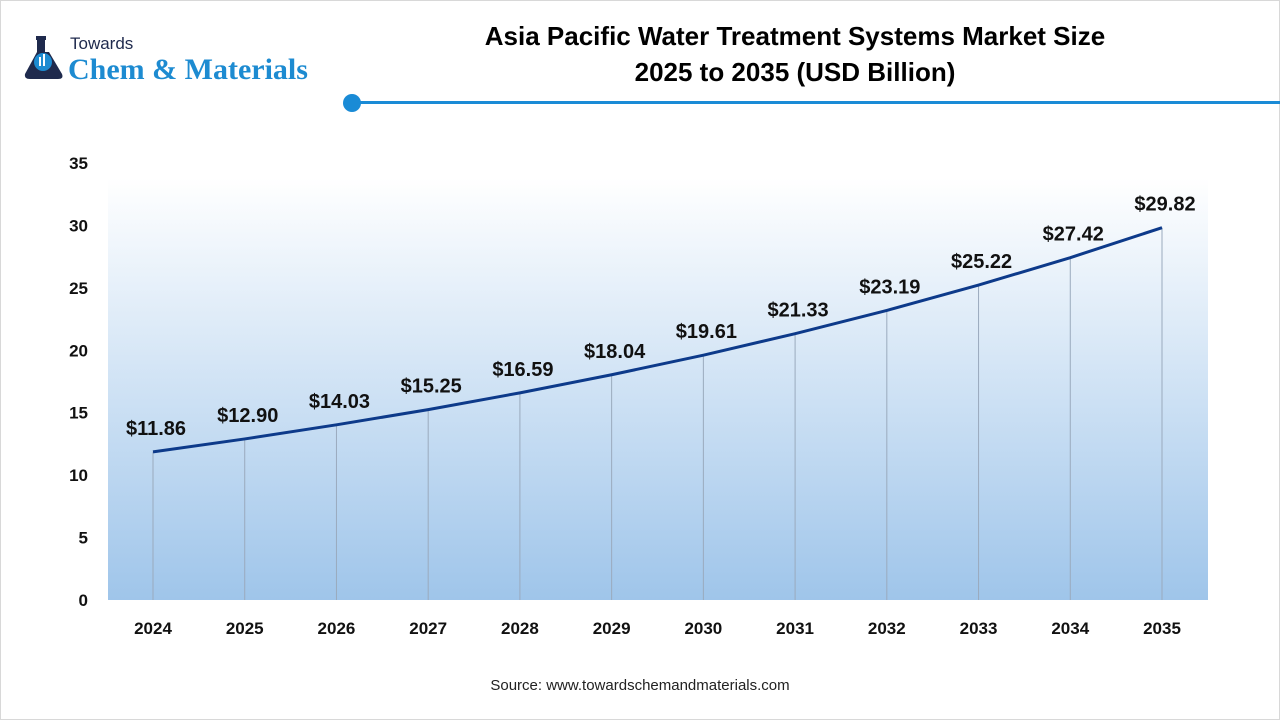 The height and width of the screenshot is (720, 1280). Describe the element at coordinates (245, 628) in the screenshot. I see `x-tick-label: 2025` at that location.